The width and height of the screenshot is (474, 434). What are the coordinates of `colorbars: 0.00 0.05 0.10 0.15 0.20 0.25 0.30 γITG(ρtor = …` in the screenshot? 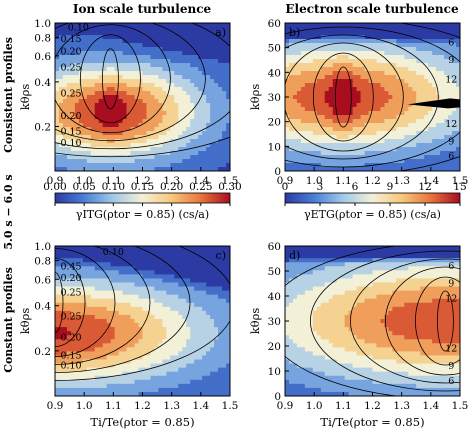 It's located at (254, 201).